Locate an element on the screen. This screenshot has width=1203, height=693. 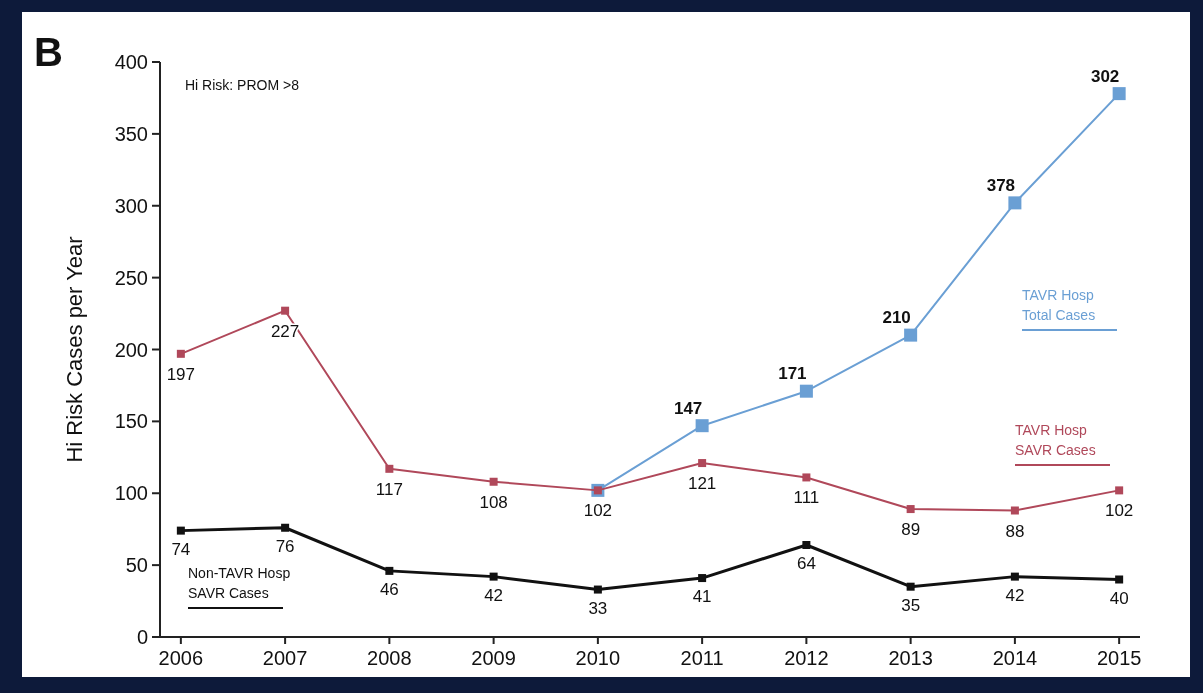
y-tick-label: 150 is located at coordinates (131, 421).